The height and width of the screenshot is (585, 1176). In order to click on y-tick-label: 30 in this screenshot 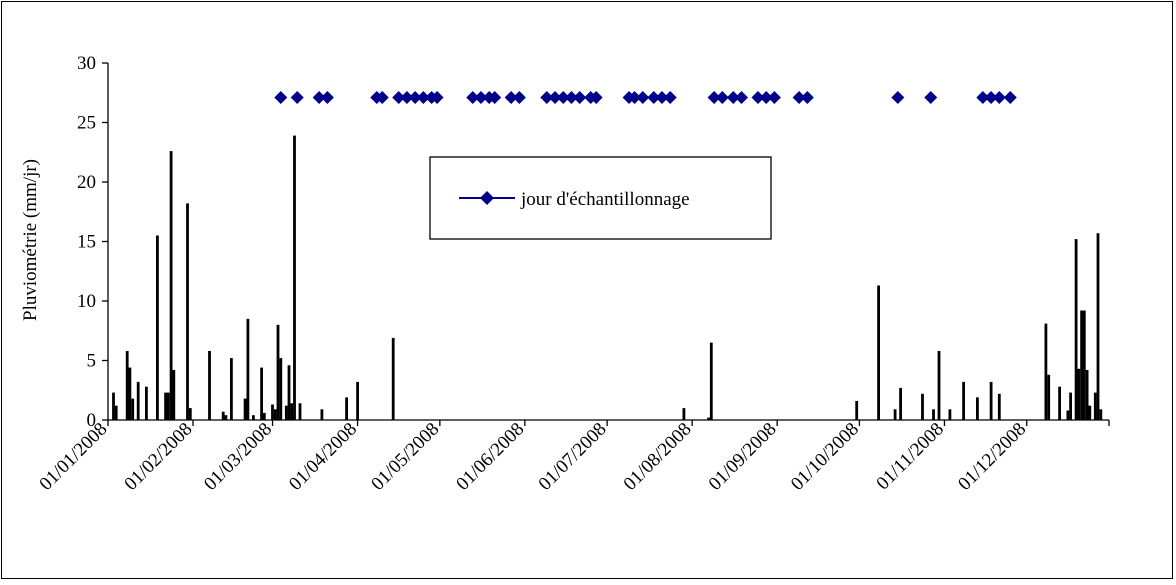, I will do `click(86, 63)`.